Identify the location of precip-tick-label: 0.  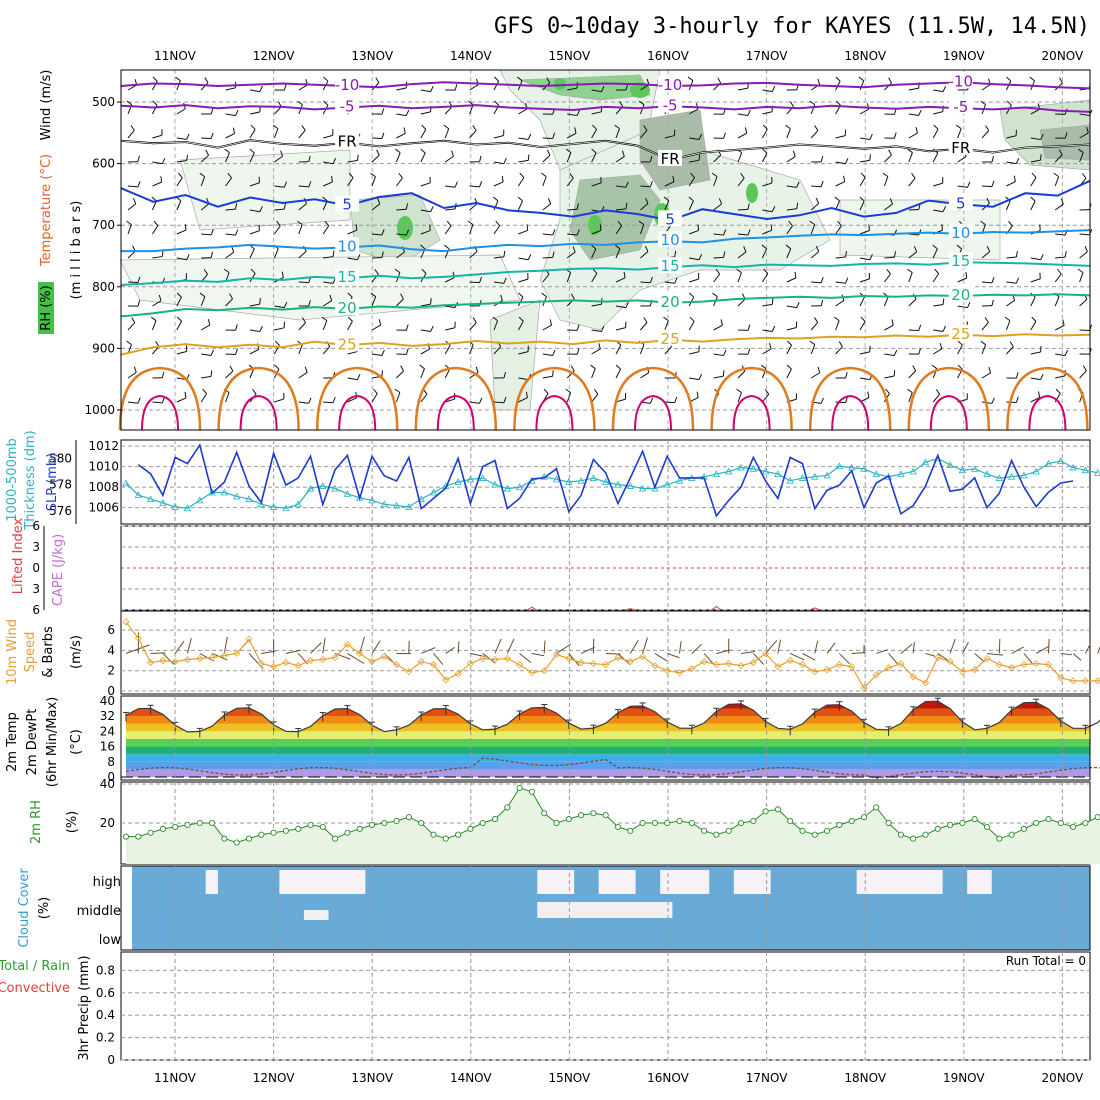
(111, 1060).